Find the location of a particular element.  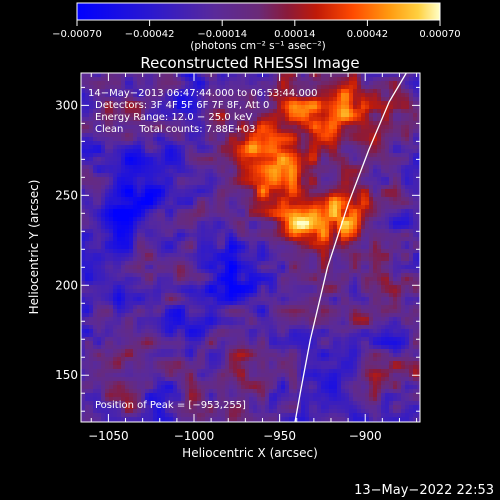

colorbar-ticks is located at coordinates (258, 23).